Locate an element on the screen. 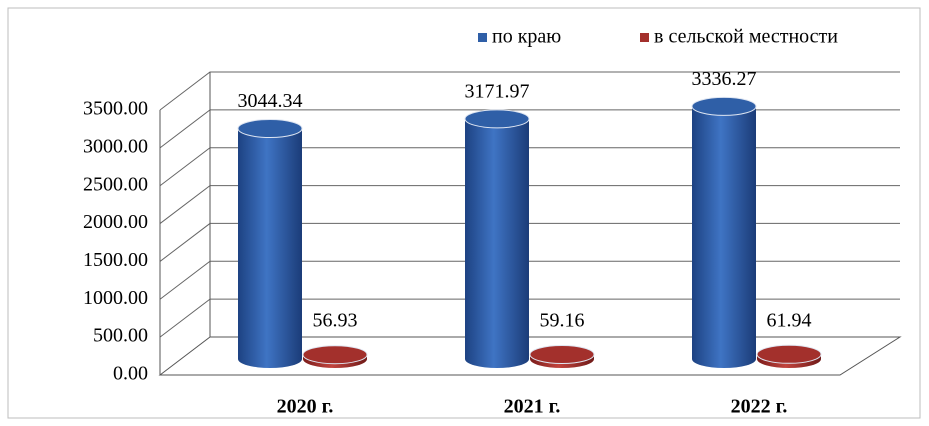  y-tick-label: 500.00 is located at coordinates (120, 336).